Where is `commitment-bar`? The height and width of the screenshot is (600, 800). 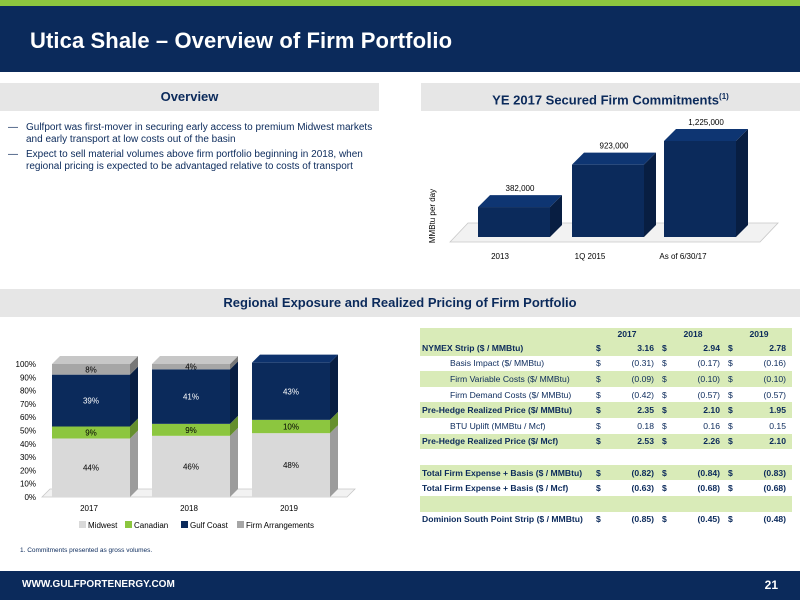 commitment-bar is located at coordinates (706, 183).